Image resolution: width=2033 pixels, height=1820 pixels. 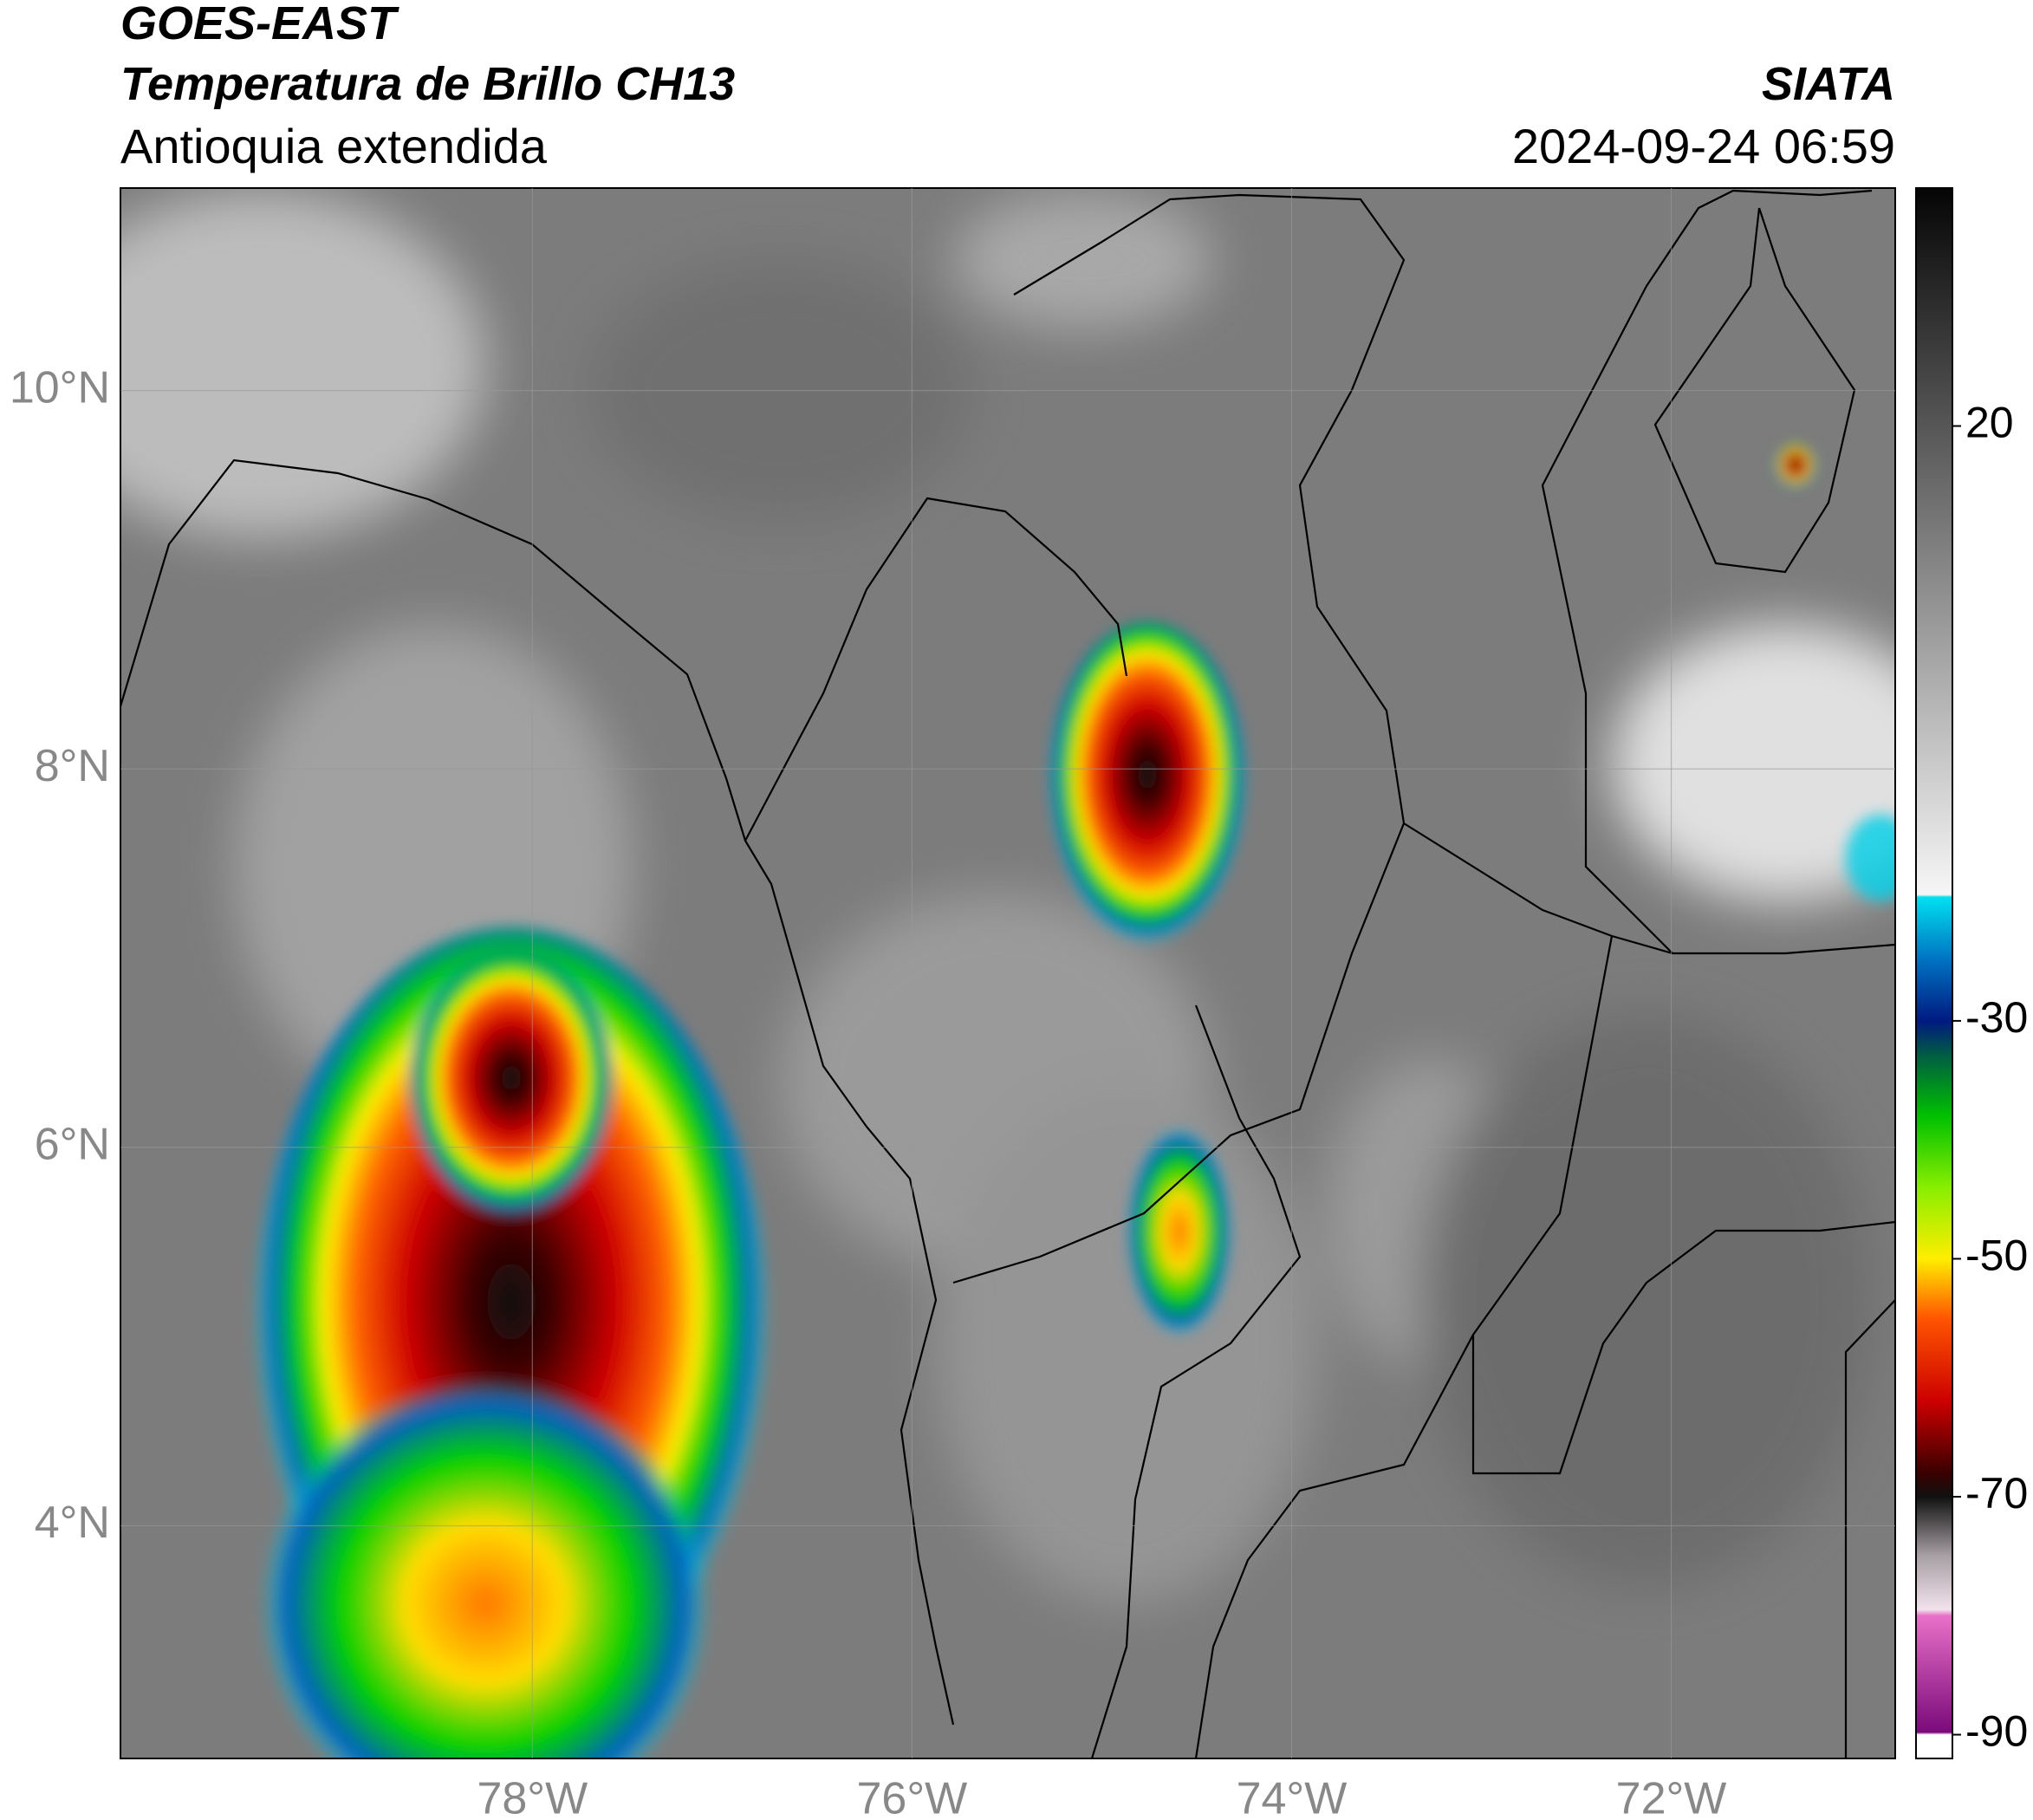 I want to click on colorbar-tick-label: -30, so click(x=1997, y=1017).